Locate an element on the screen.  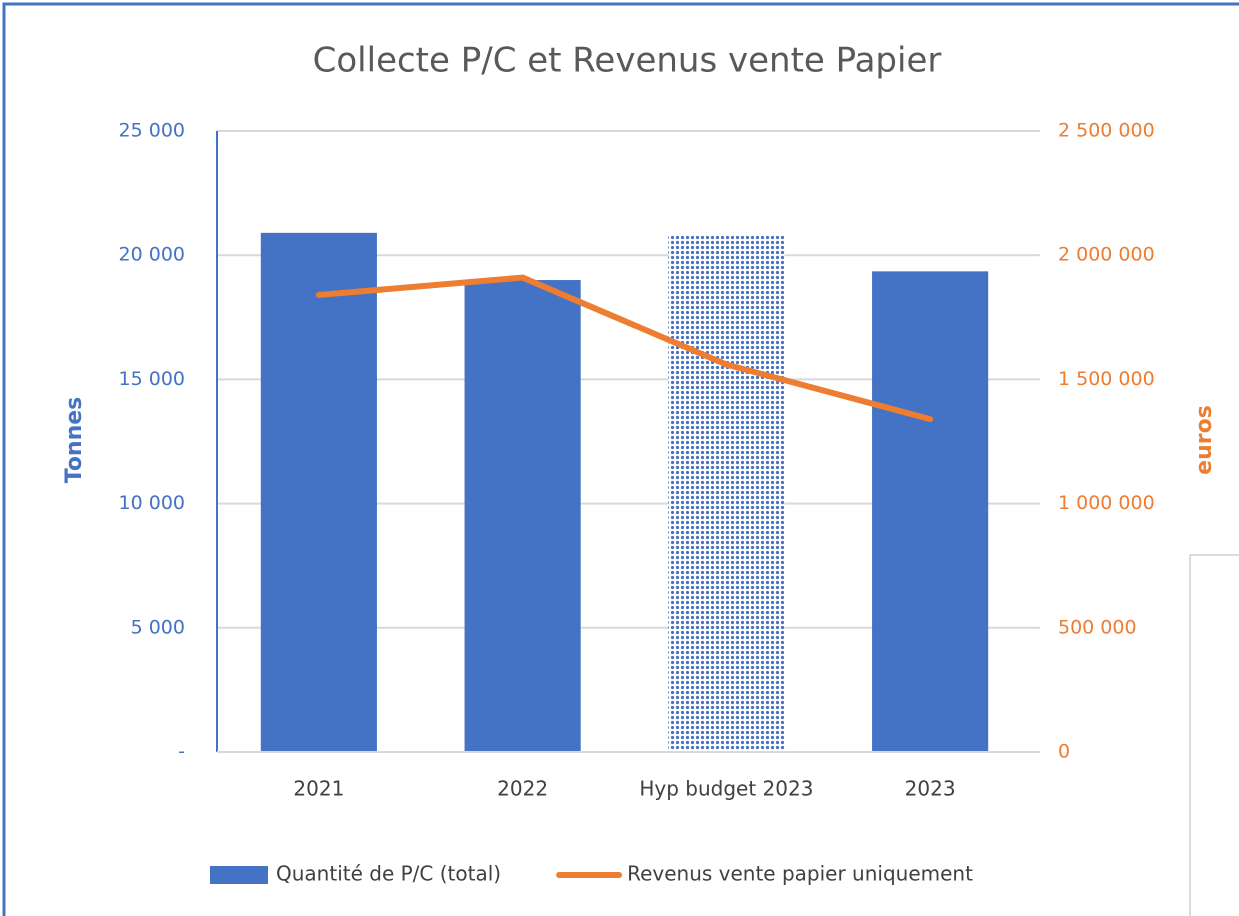
y2-tick-label: 2 500 000 is located at coordinates (1106, 131).